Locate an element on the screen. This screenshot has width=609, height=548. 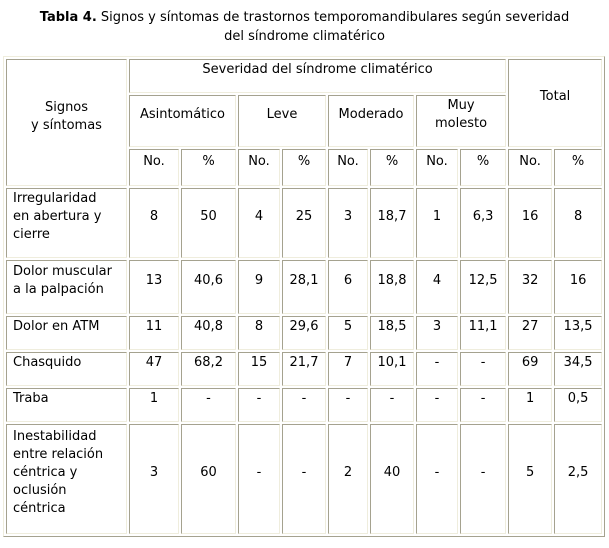
cell: 9 is located at coordinates (259, 287).